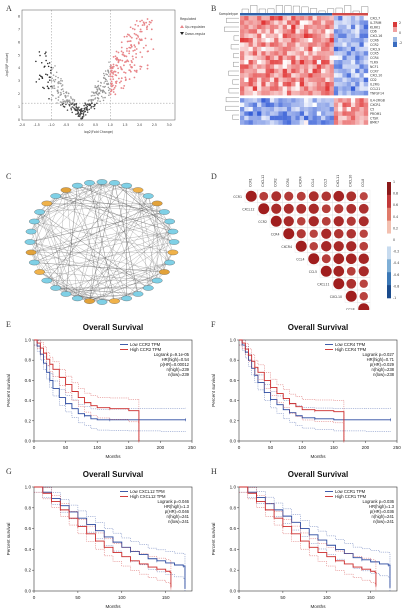 This screenshot has height=613, width=410. Describe the element at coordinates (286, 247) in the screenshot. I see `row-gene-label: CXCR4` at that location.